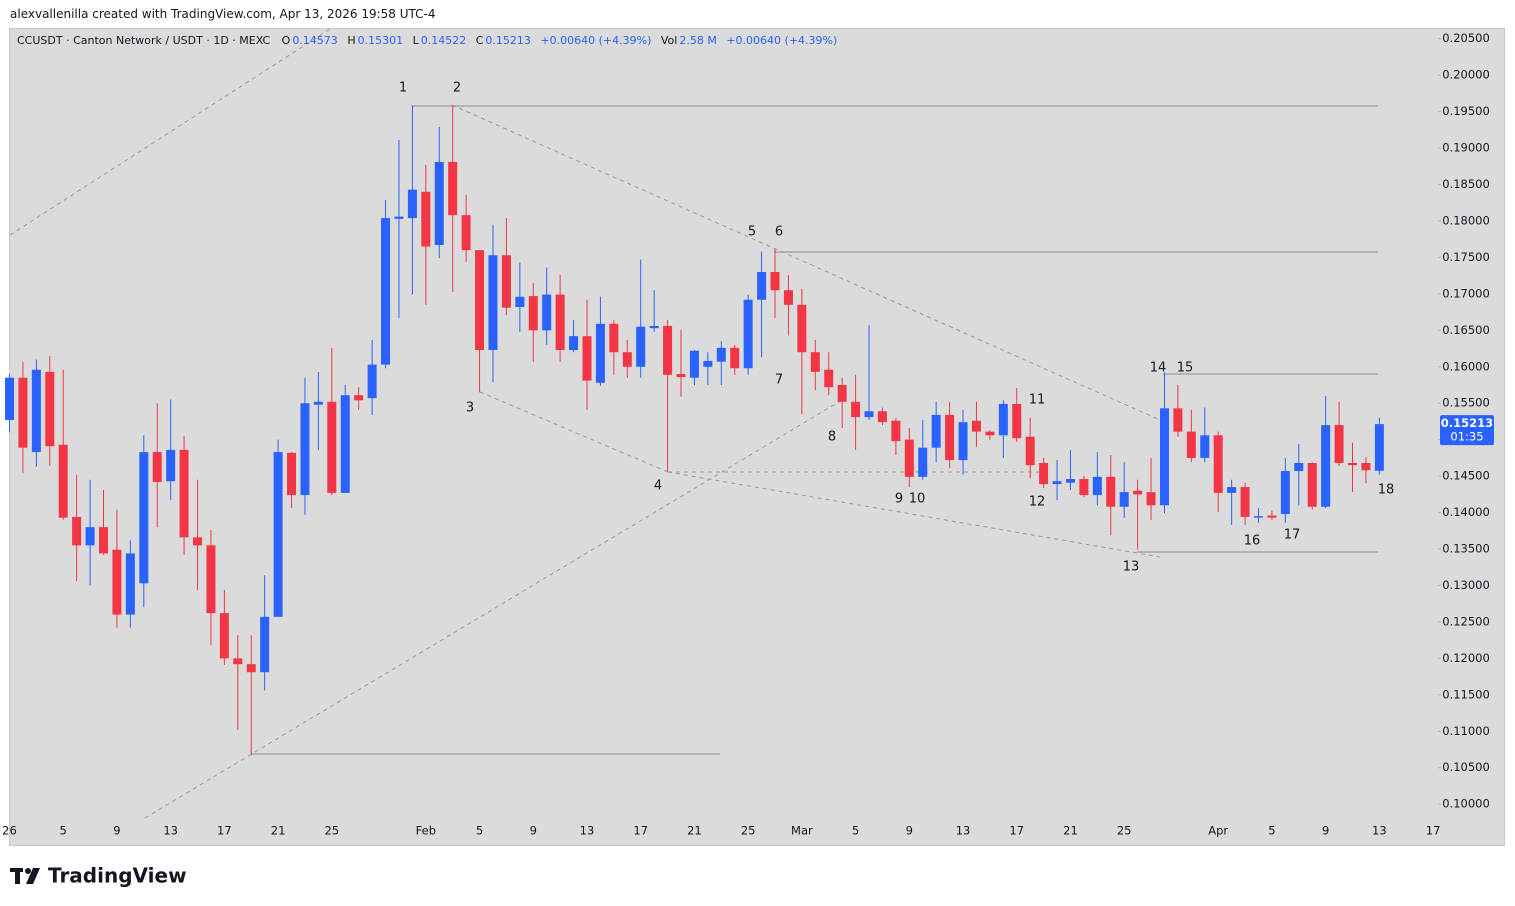 This screenshot has width=1515, height=906. Describe the element at coordinates (802, 831) in the screenshot. I see `x-tick-label: Mar` at that location.